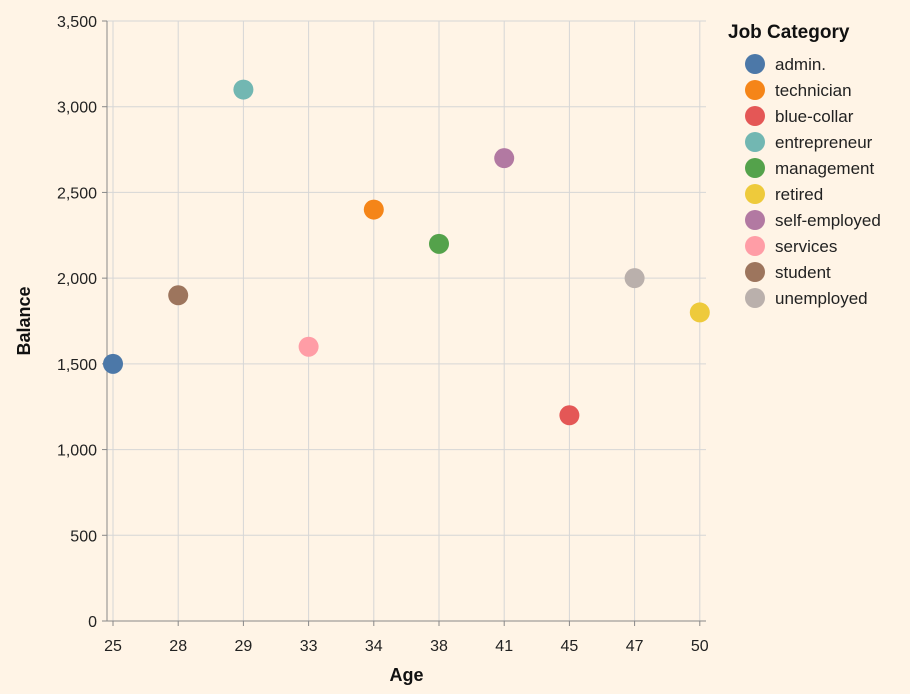  What do you see at coordinates (828, 220) in the screenshot?
I see `legend-label: self-employed` at bounding box center [828, 220].